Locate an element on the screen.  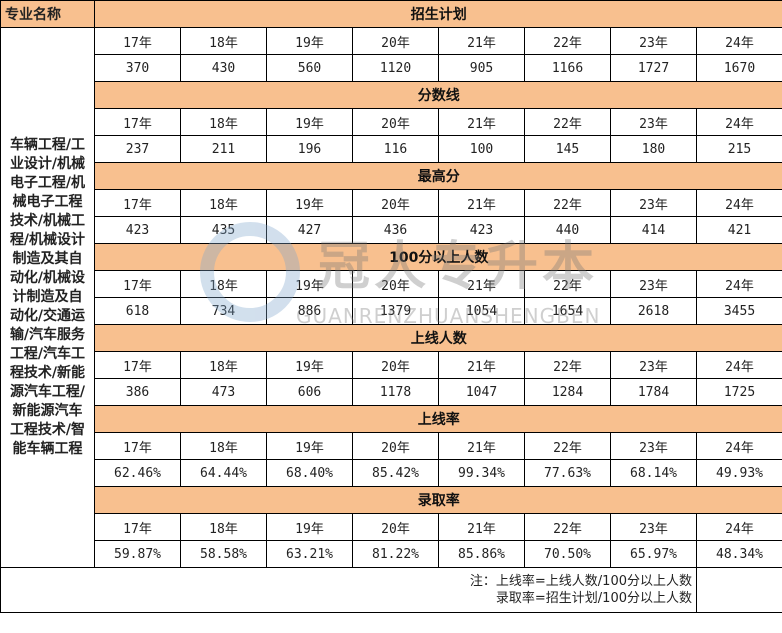
section-title: 上线率 is located at coordinates (438, 419).